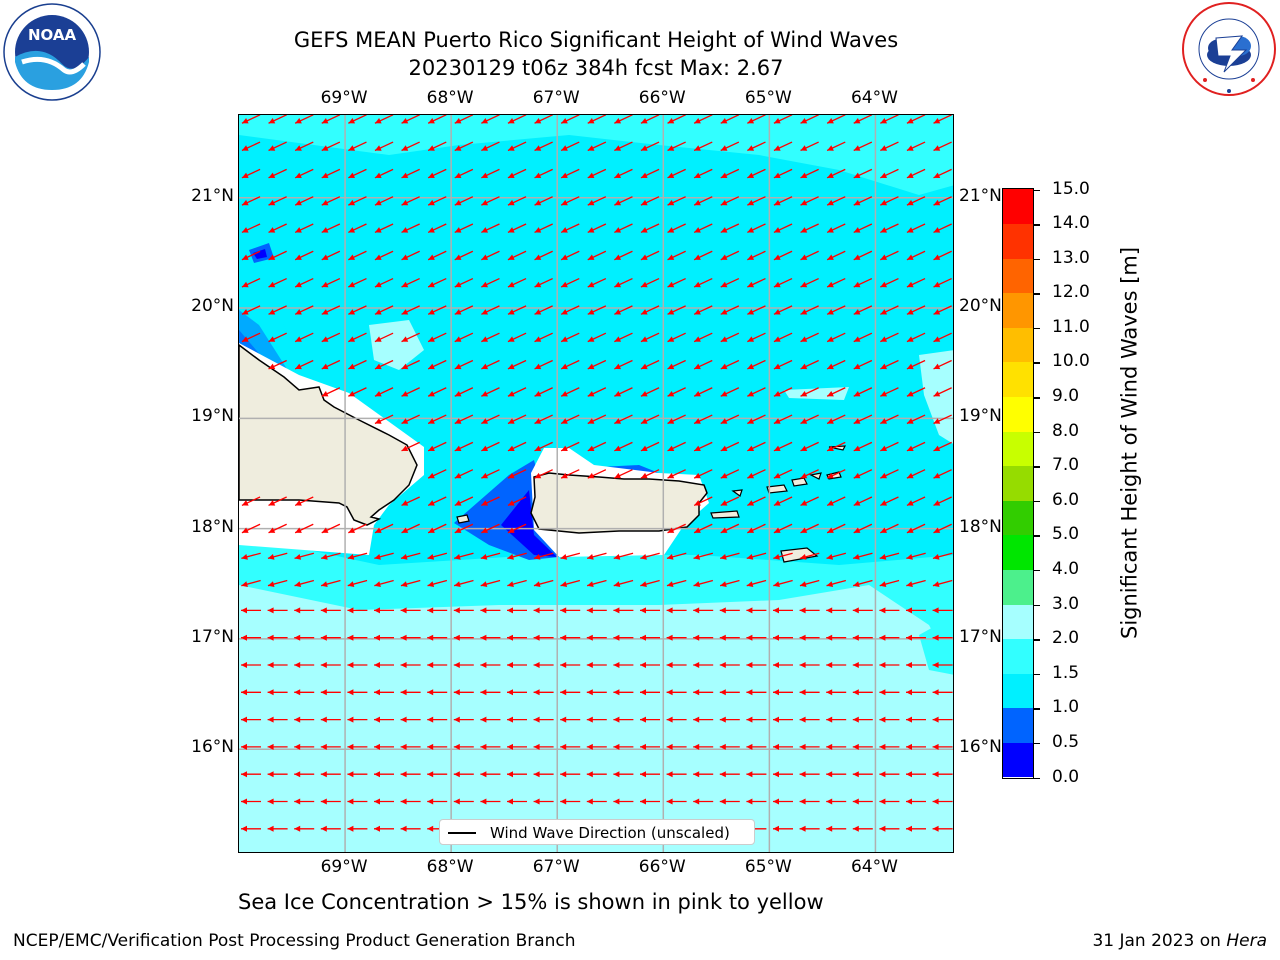 This screenshot has width=1280, height=960. Describe the element at coordinates (1071, 361) in the screenshot. I see `colorbar-tick-label: 10.0` at that location.